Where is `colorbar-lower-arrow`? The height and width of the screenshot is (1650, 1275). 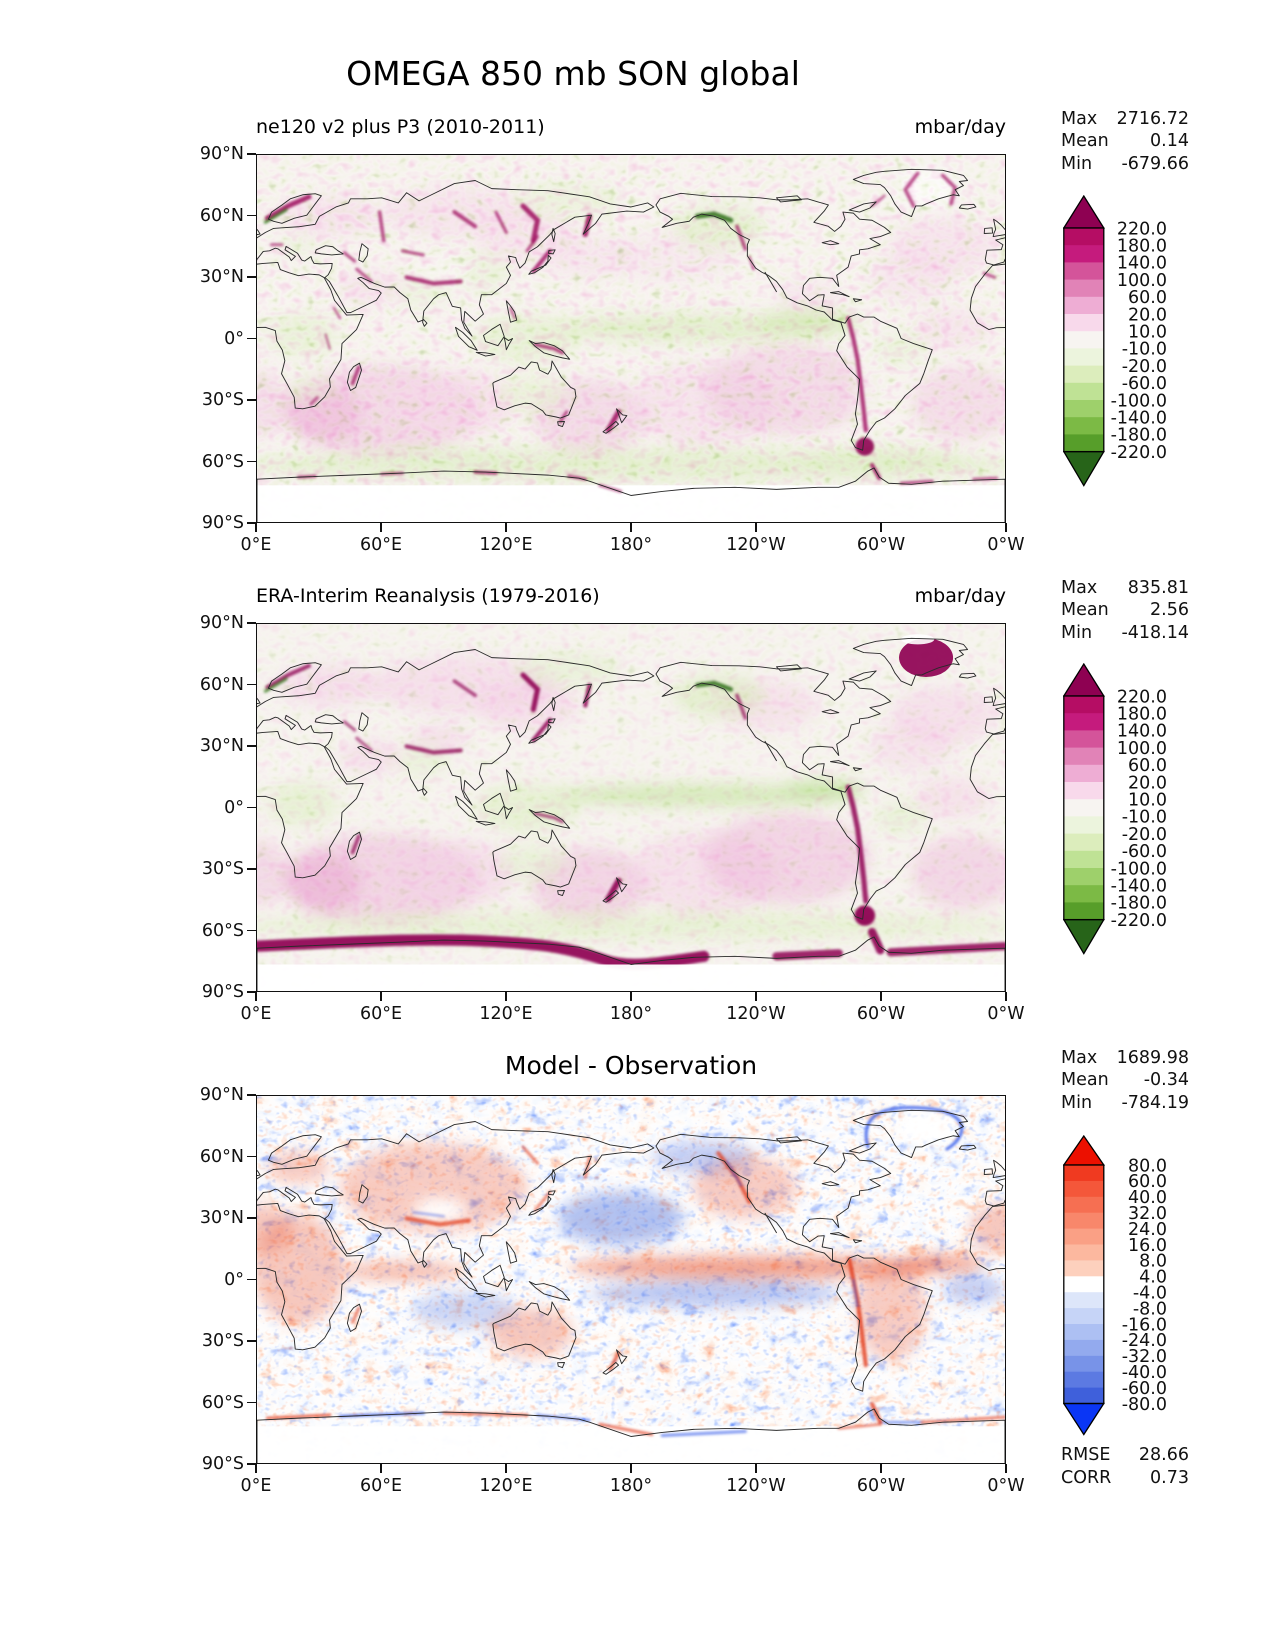 colorbar-lower-arrow is located at coordinates (1083, 936).